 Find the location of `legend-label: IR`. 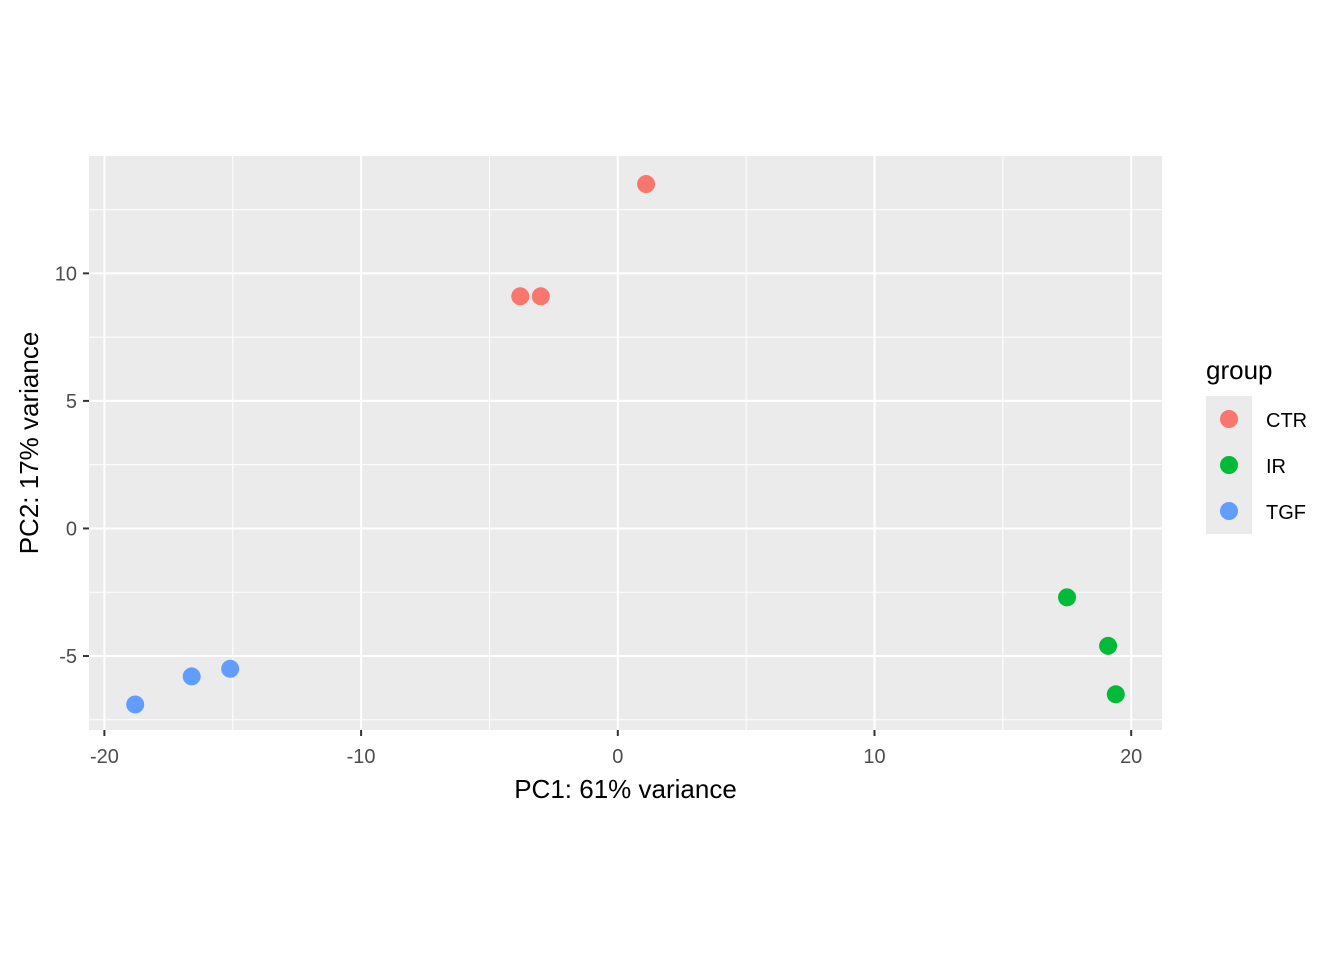

legend-label: IR is located at coordinates (1276, 467).